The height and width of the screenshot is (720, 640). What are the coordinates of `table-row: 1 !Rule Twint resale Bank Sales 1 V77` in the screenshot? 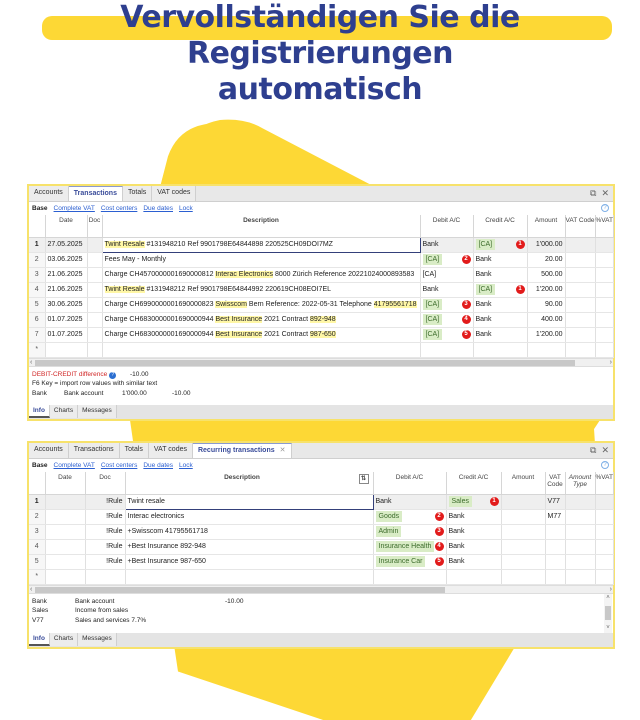 It's located at (321, 501).